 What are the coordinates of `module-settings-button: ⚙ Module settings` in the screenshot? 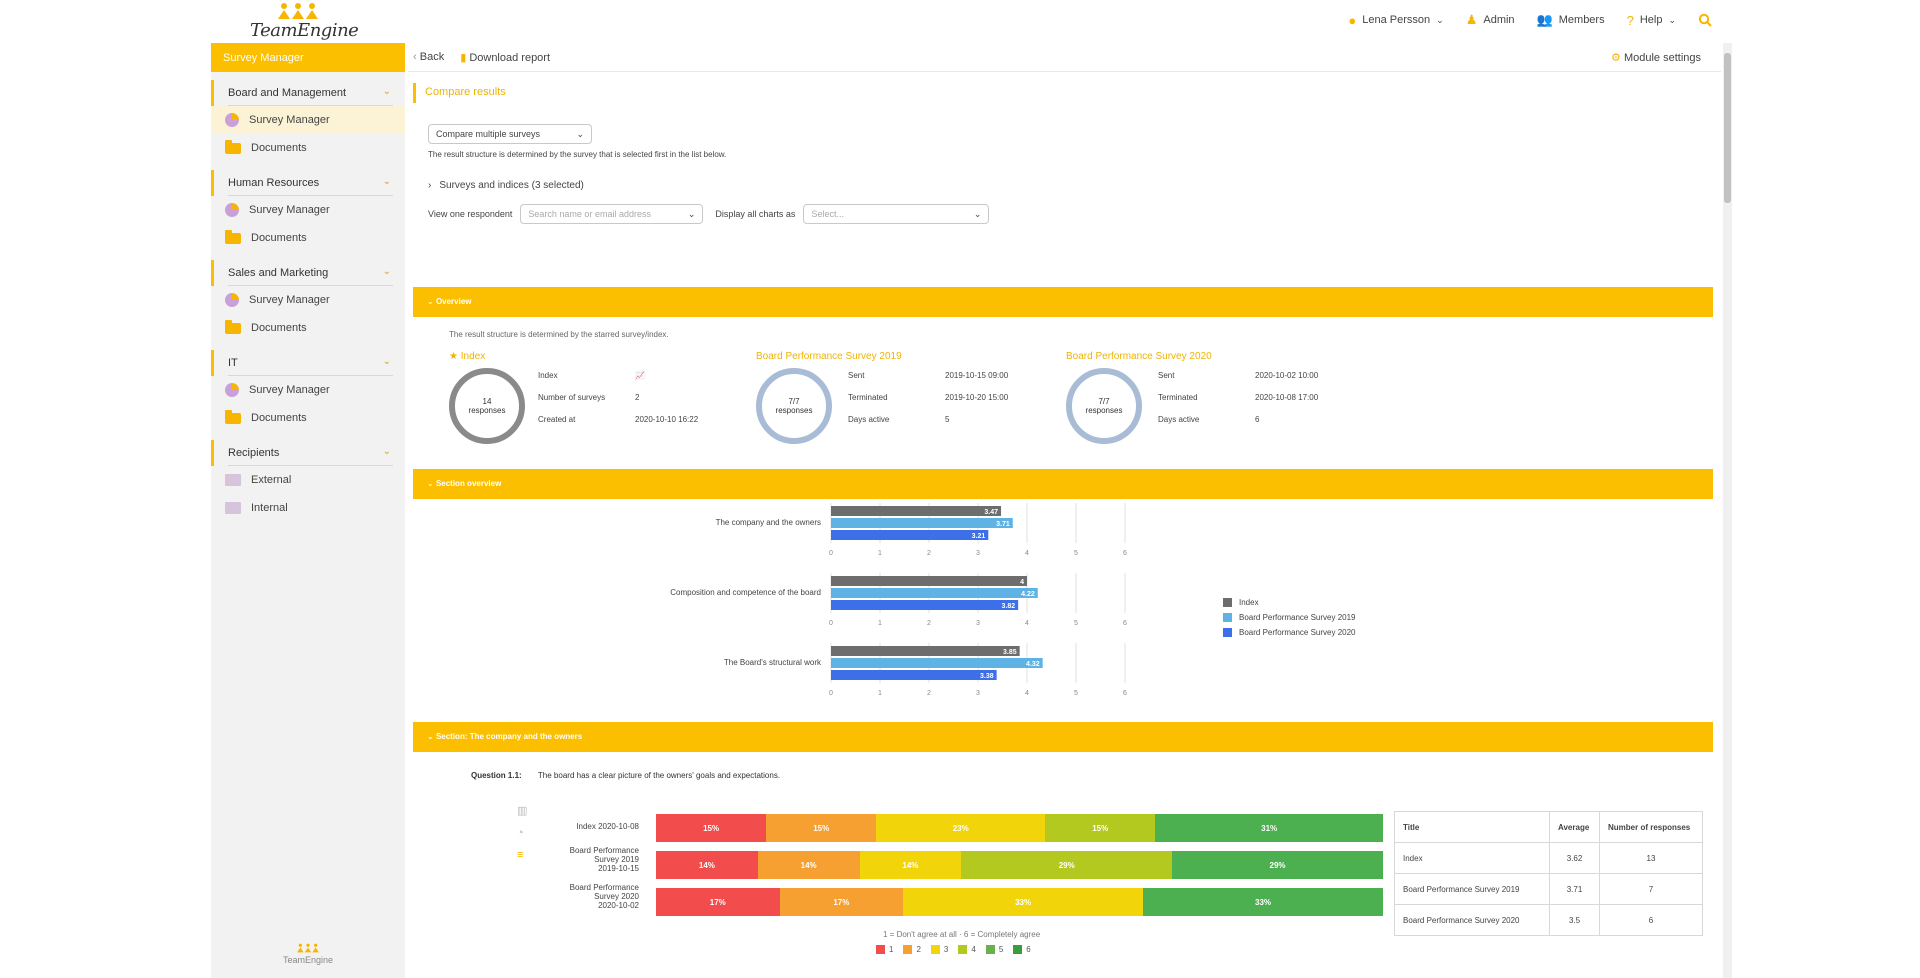 It's located at (1656, 57).